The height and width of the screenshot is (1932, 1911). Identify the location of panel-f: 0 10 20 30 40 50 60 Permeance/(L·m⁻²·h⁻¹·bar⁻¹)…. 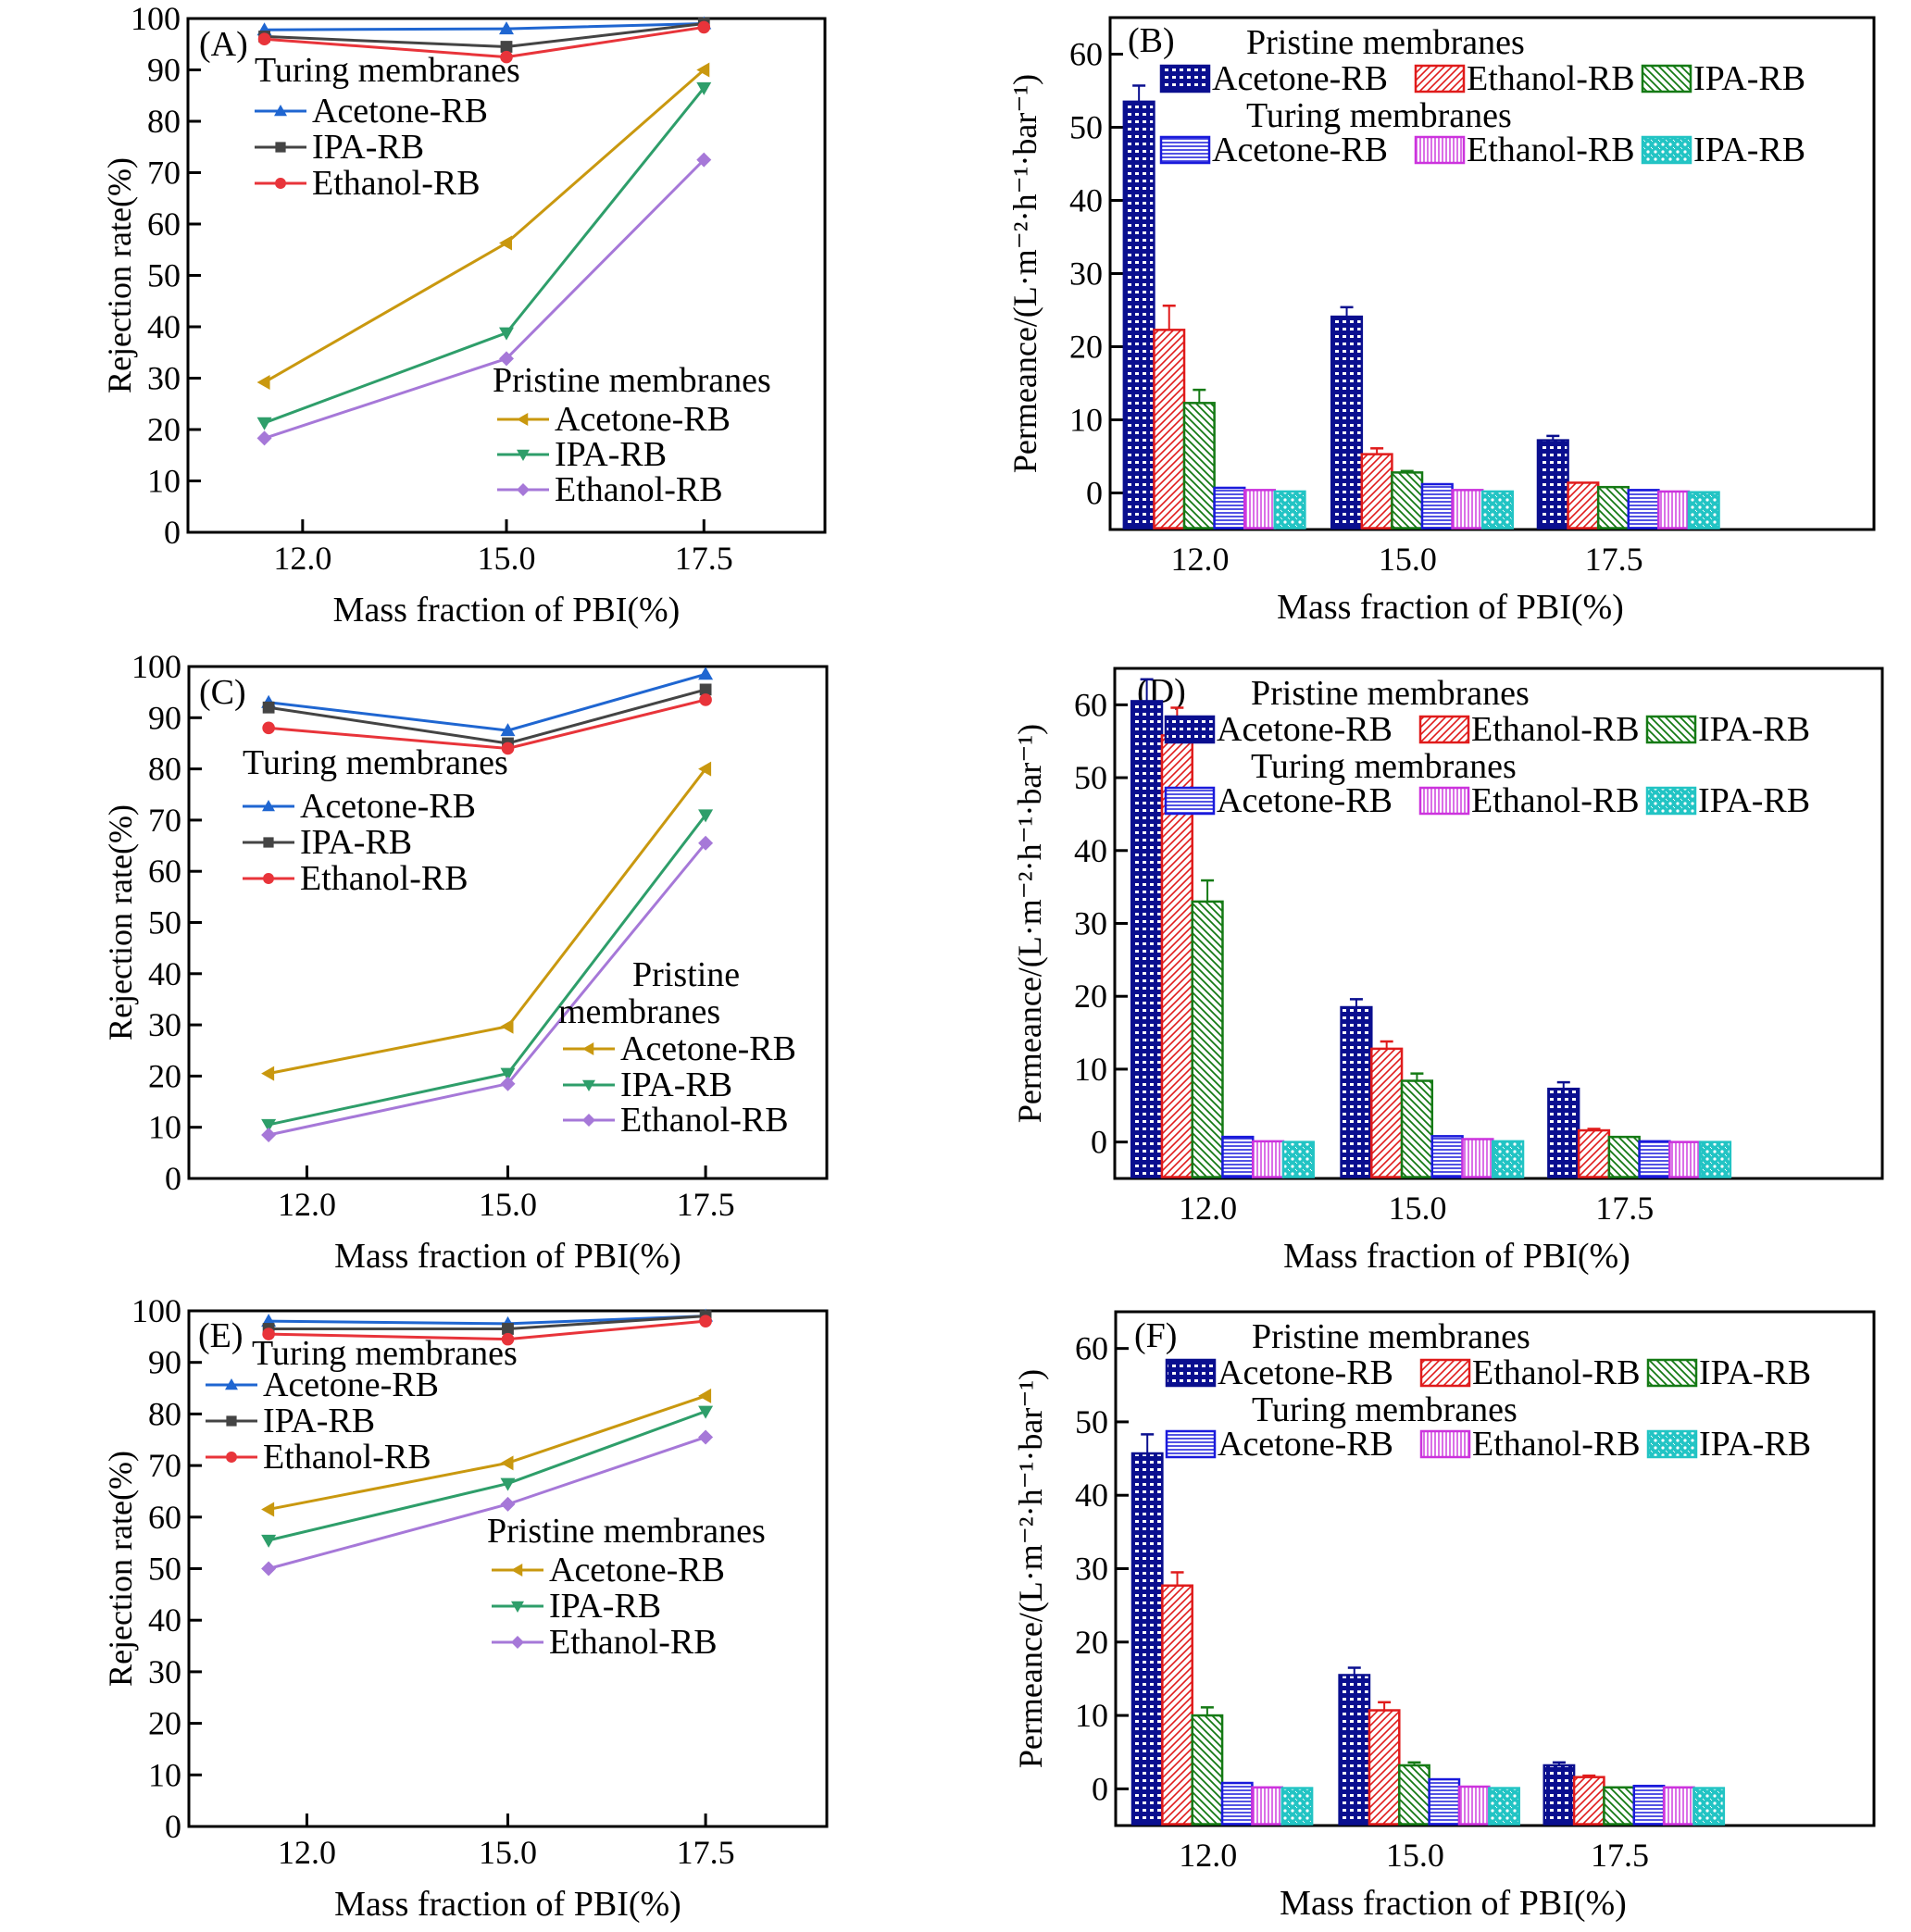
(1444, 1616).